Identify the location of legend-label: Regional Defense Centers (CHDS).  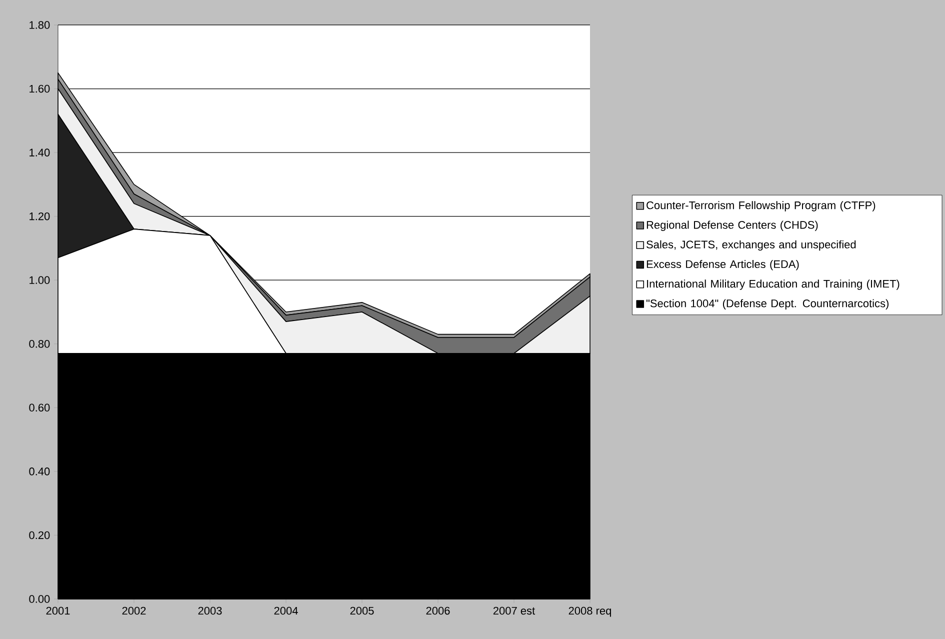
(732, 225).